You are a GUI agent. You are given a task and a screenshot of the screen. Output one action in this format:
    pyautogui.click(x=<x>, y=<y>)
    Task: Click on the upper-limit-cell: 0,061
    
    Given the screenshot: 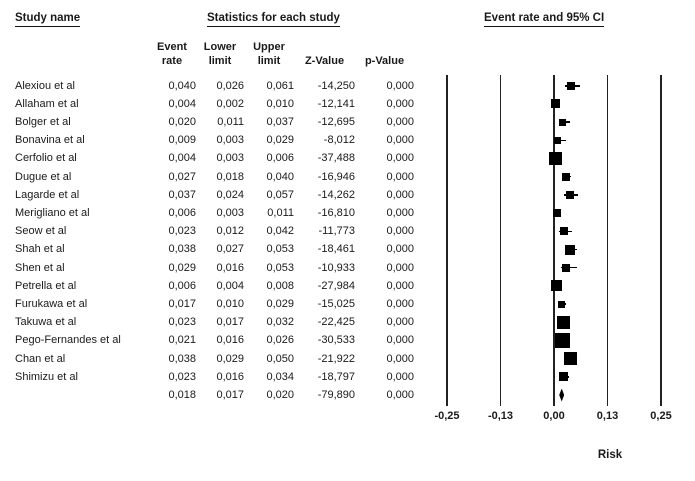 What is the action you would take?
    pyautogui.click(x=280, y=85)
    